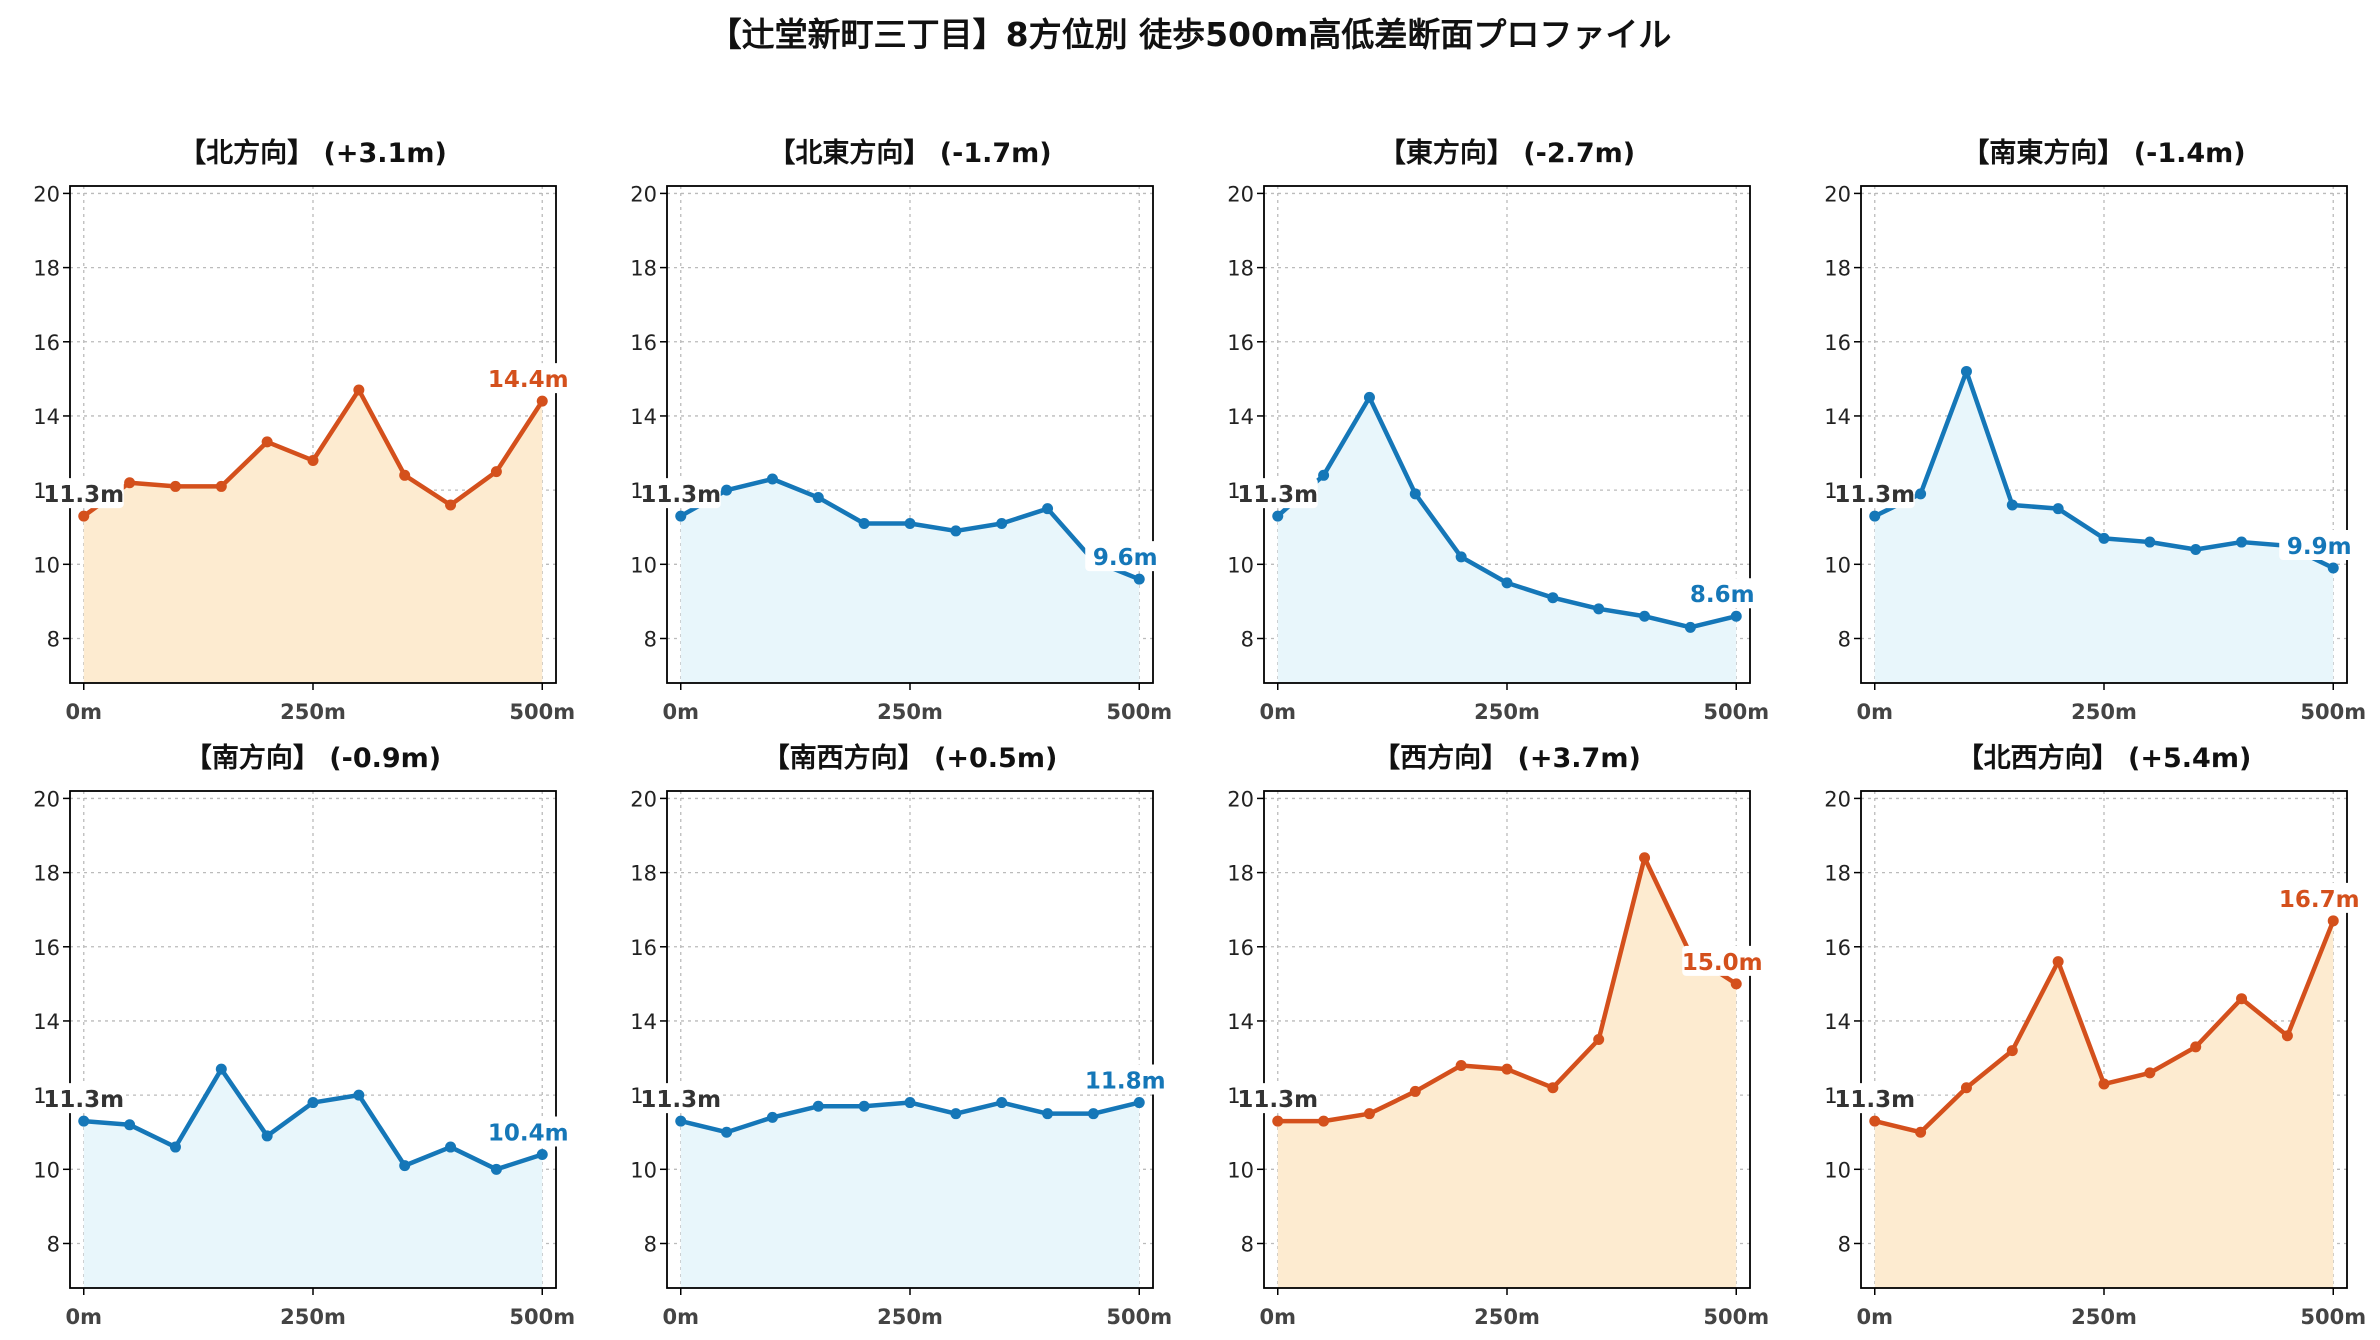 The width and height of the screenshot is (2380, 1340). I want to click on end-value-label: 14.4m, so click(528, 380).